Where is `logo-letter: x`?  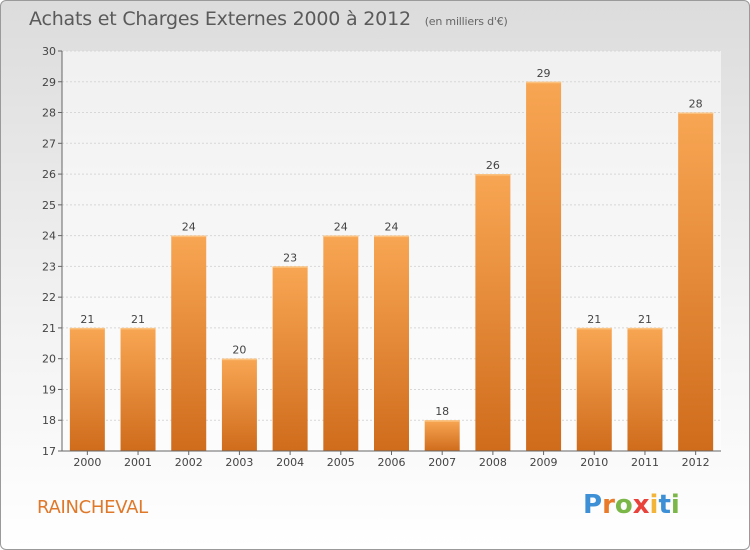 logo-letter: x is located at coordinates (641, 505).